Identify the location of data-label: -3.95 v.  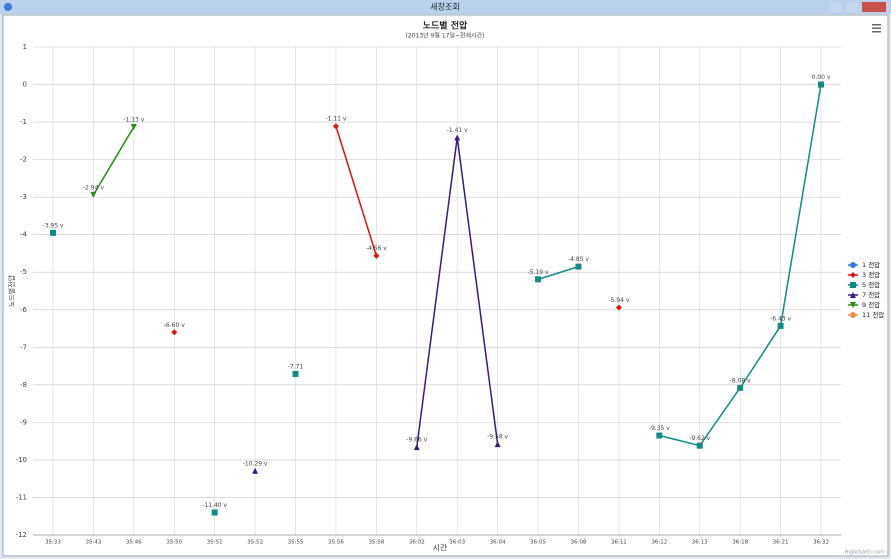
(53, 225).